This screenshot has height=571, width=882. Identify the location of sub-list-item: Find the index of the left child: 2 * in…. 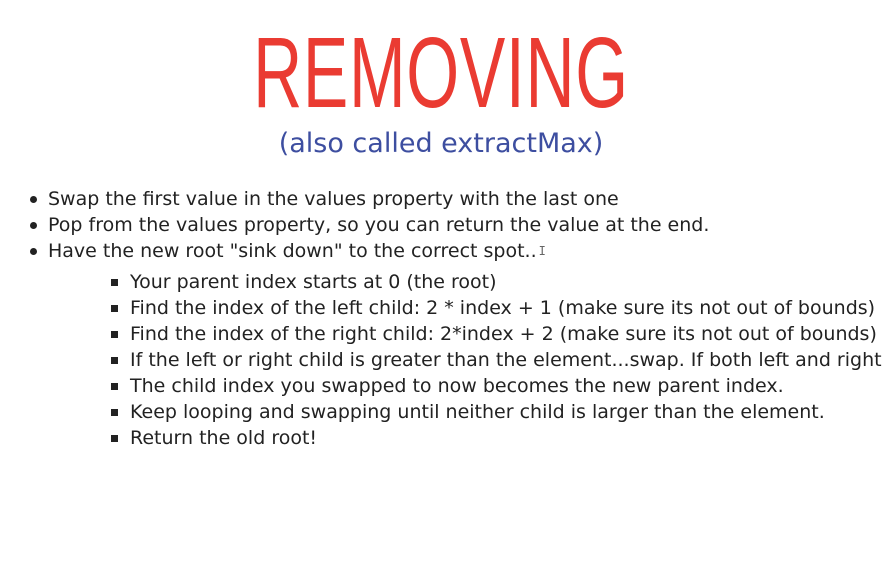
(465, 308).